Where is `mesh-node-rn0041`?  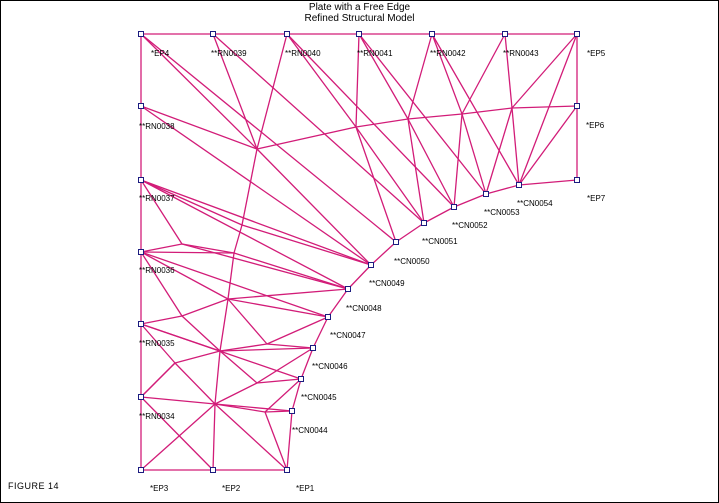
mesh-node-rn0041 is located at coordinates (359, 34).